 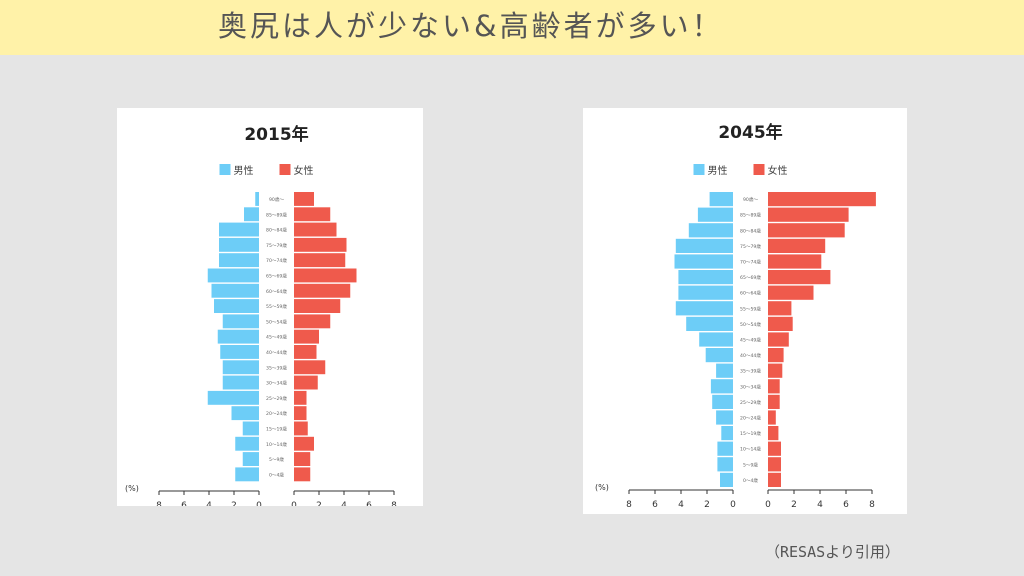 What do you see at coordinates (707, 505) in the screenshot?
I see `tick-label-male-3: 2` at bounding box center [707, 505].